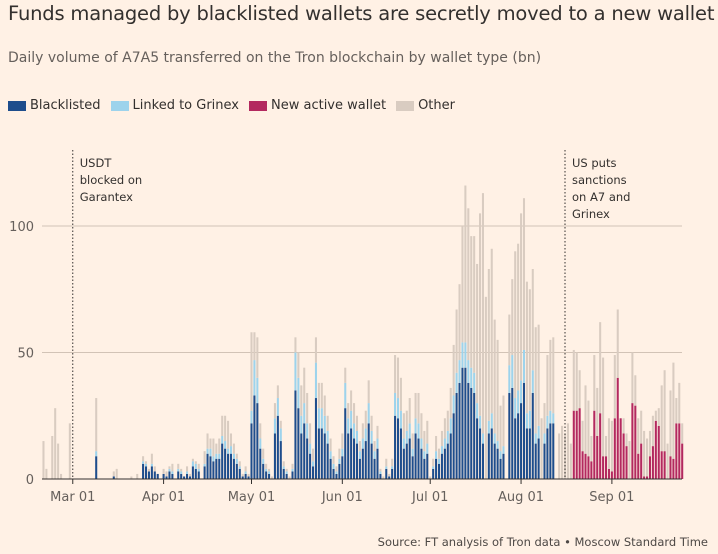 Image resolution: width=718 pixels, height=554 pixels. What do you see at coordinates (521, 497) in the screenshot?
I see `x-tick-label-Aug-01: Aug 01` at bounding box center [521, 497].